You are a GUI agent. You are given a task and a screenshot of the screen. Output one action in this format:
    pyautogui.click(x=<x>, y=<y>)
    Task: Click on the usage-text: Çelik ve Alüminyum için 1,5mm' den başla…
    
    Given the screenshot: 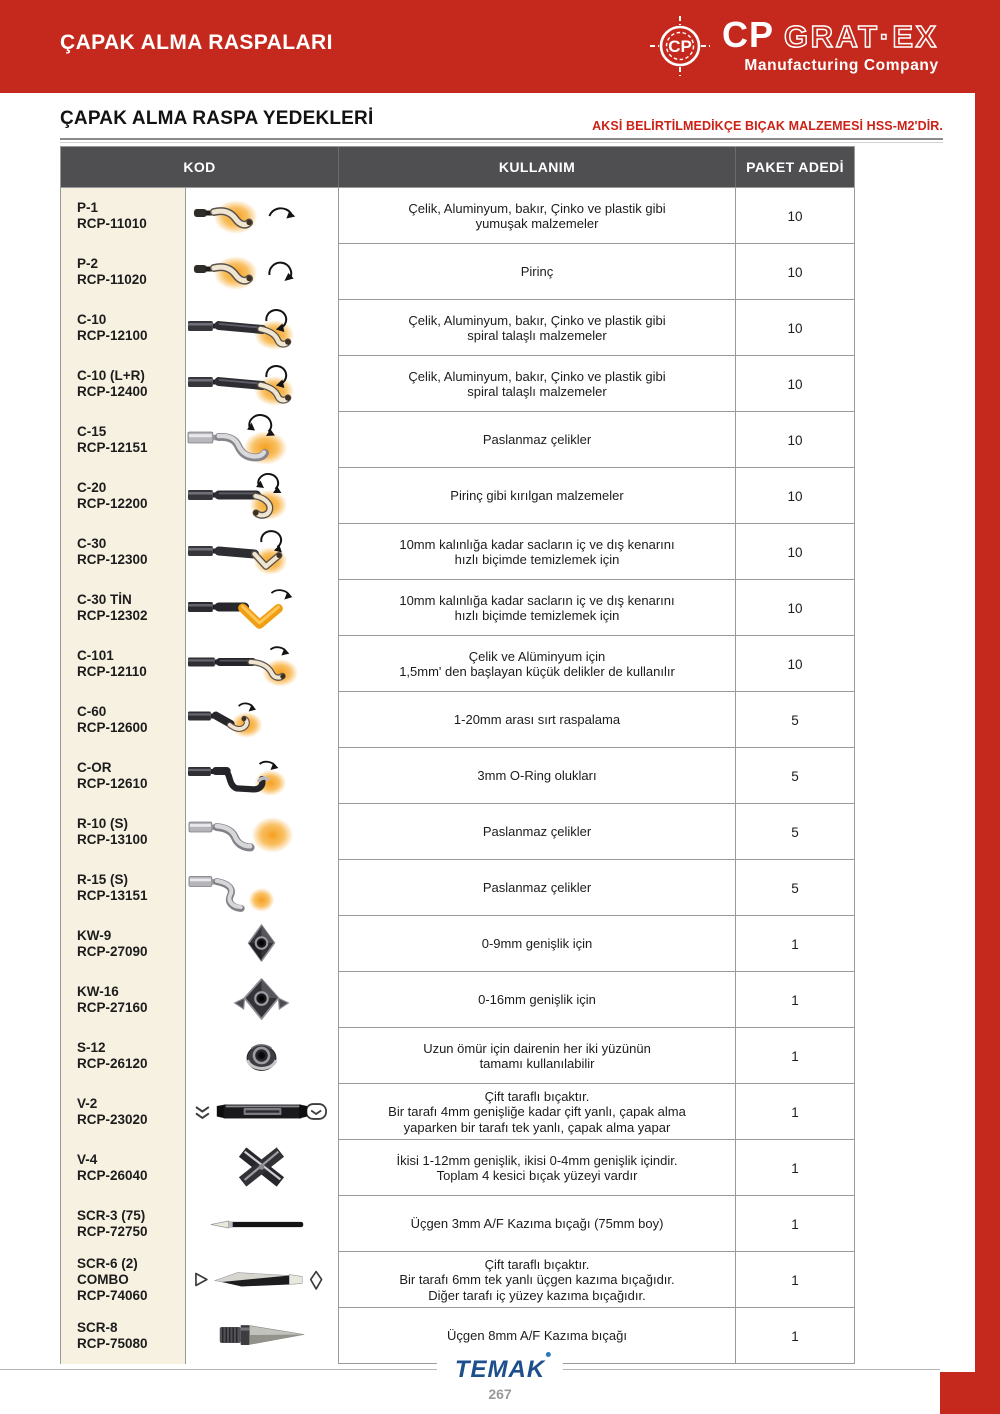 What is the action you would take?
    pyautogui.click(x=537, y=664)
    